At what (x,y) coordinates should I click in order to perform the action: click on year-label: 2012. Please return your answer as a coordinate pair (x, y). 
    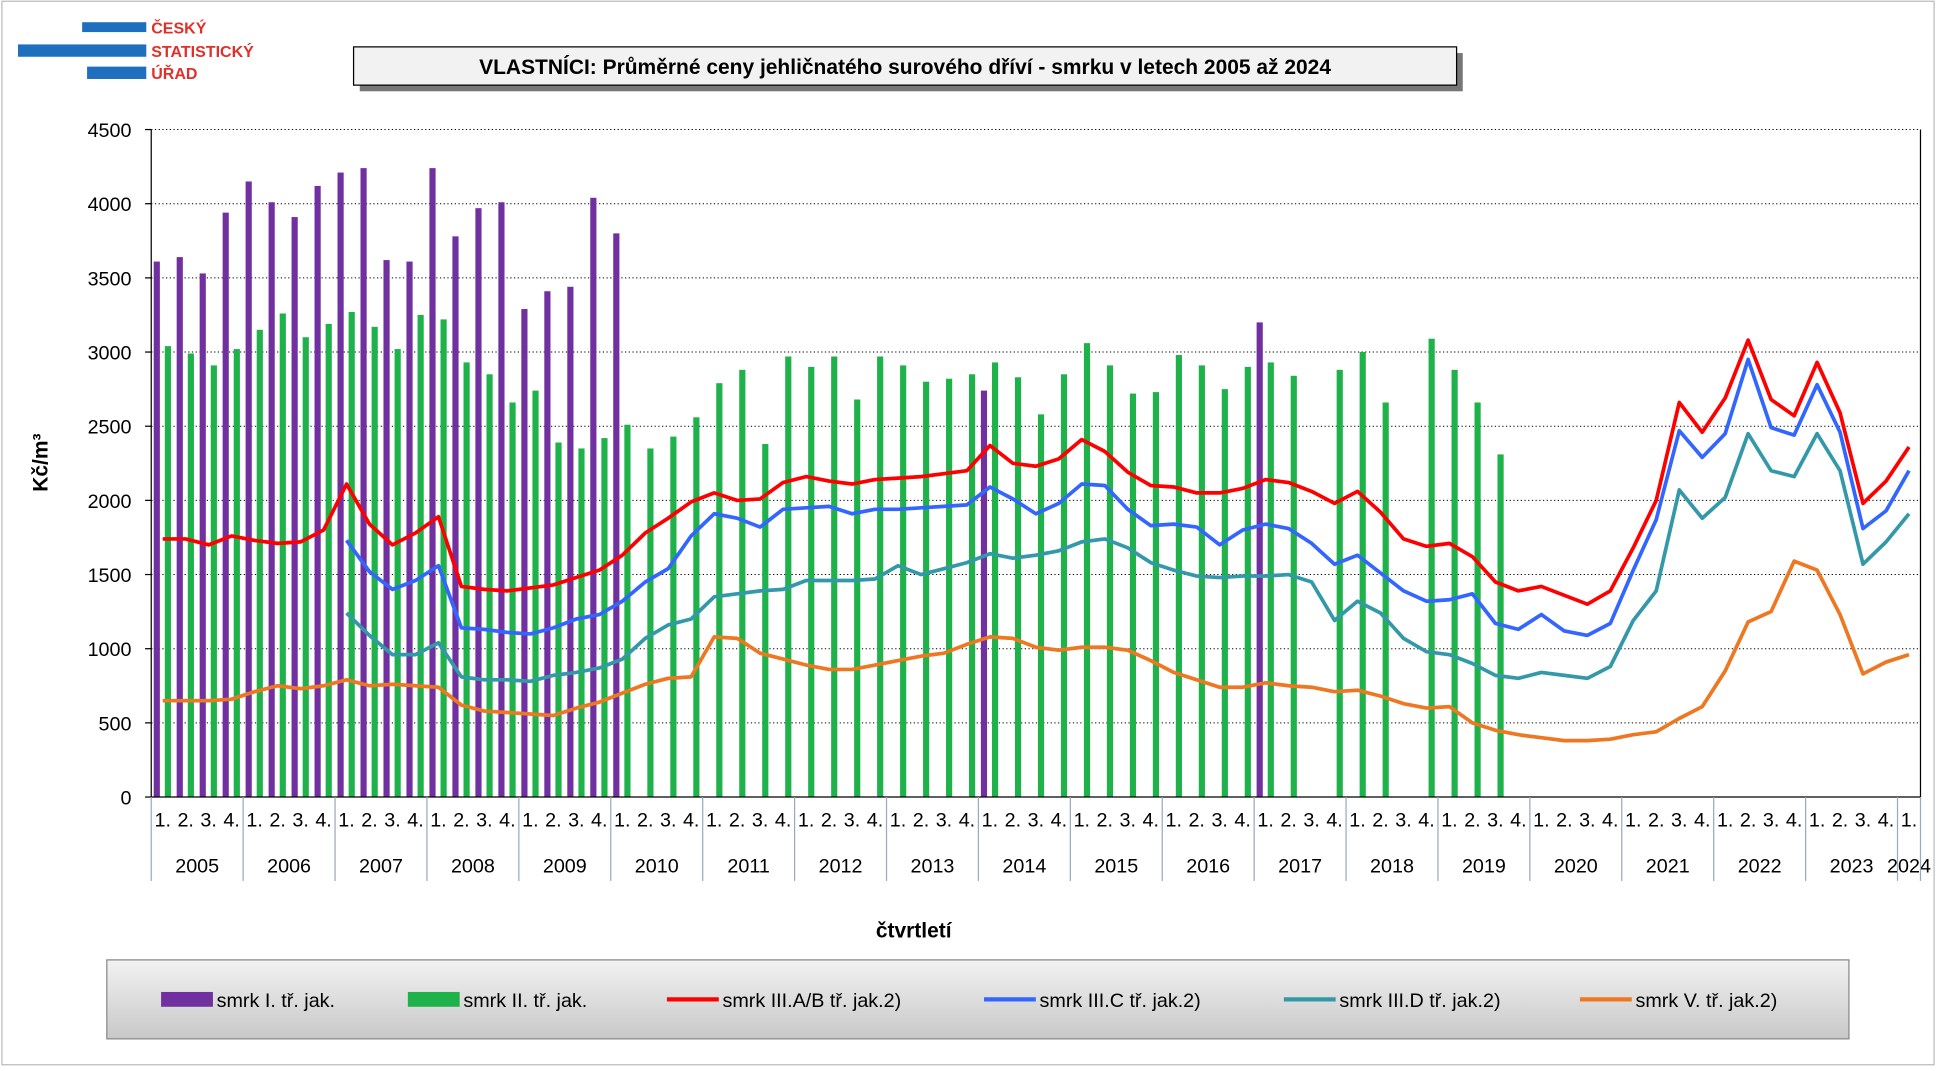
    Looking at the image, I should click on (841, 866).